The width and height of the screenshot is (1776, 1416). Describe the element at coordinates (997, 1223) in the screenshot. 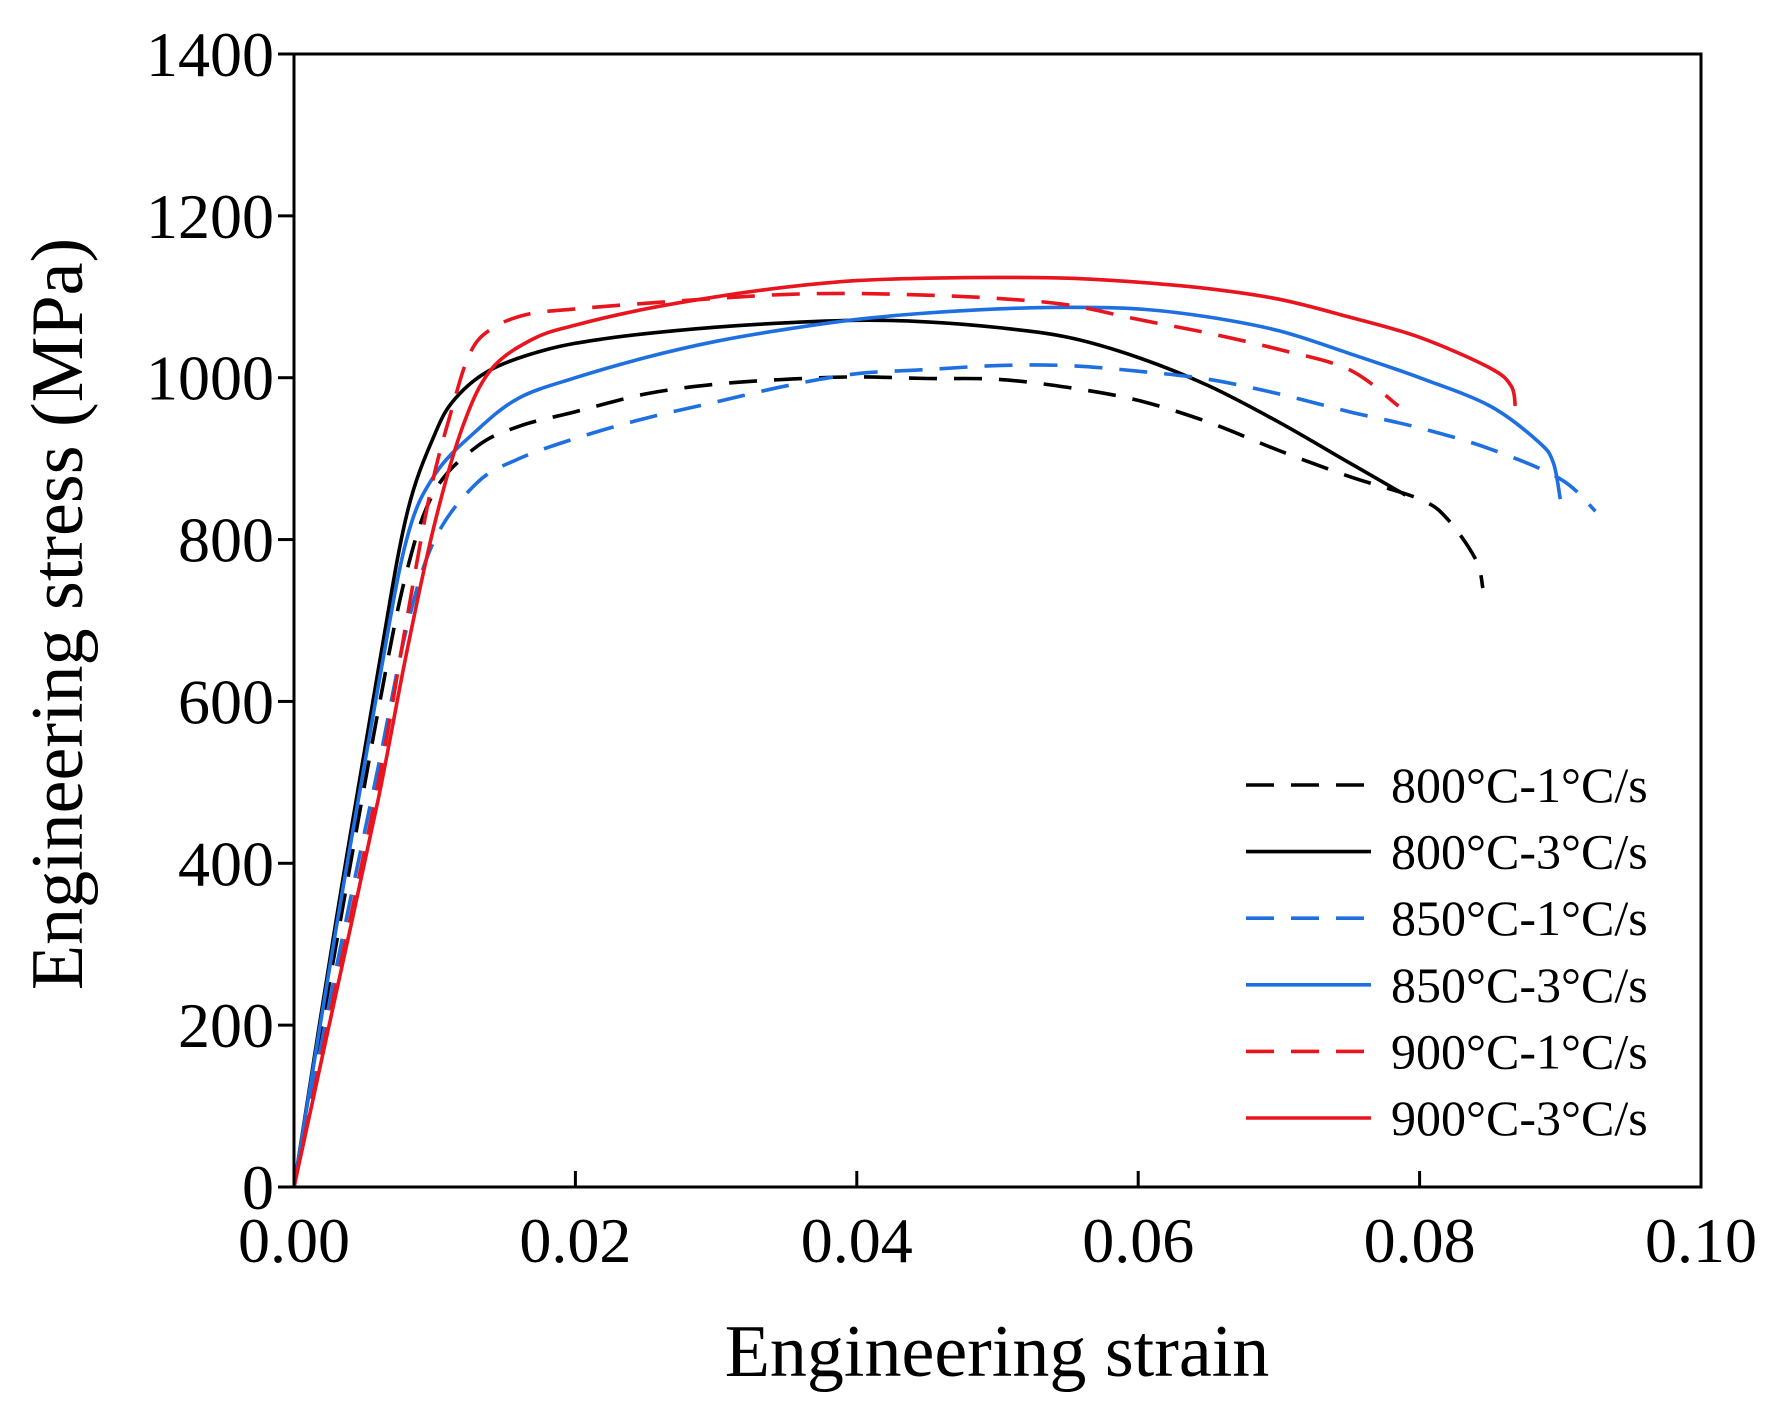

I see `x-axis-ticks: 0.00 0.02 0.04 0.06 0.08 0.10` at that location.